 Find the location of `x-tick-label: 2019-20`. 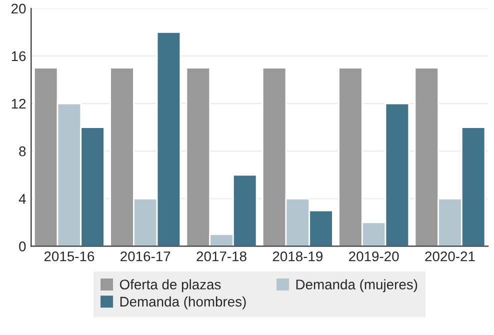

x-tick-label: 2019-20 is located at coordinates (374, 256).